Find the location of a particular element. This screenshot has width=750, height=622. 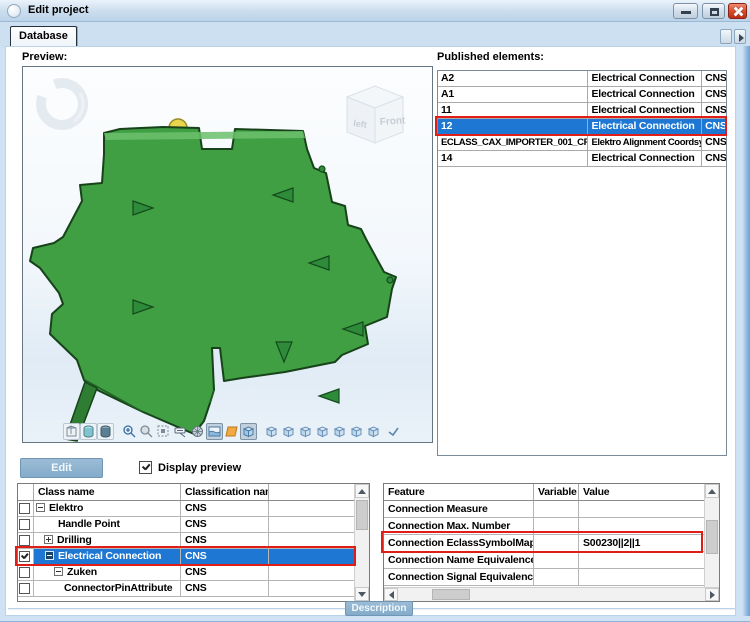

view-cube-1-icon is located at coordinates (271, 431).